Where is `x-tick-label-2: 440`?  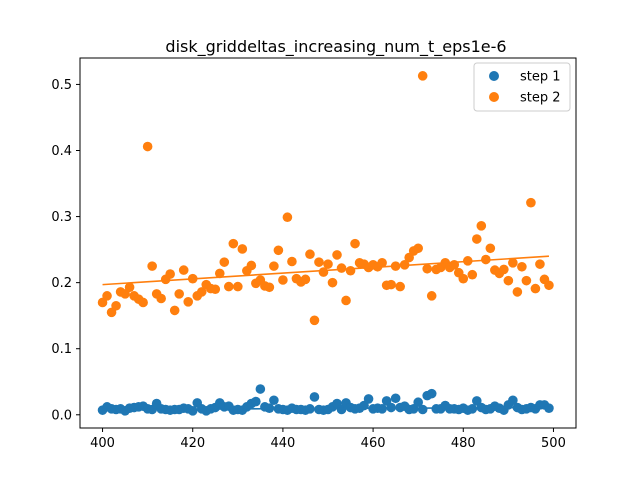
x-tick-label-2: 440 is located at coordinates (282, 443).